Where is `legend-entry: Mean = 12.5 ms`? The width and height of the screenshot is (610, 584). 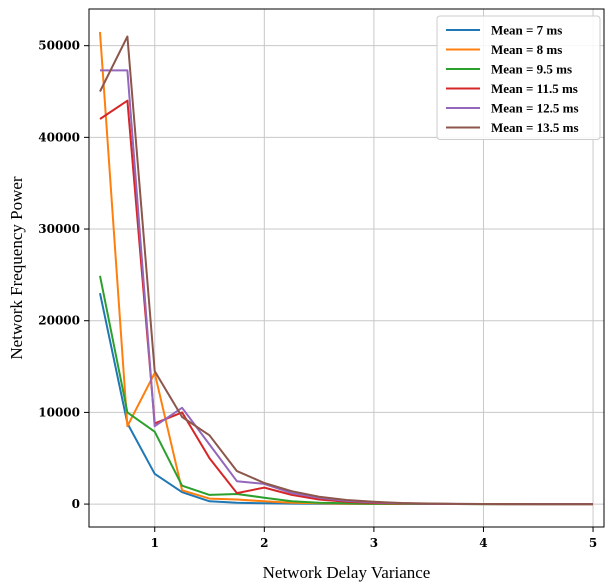
legend-entry: Mean = 12.5 ms is located at coordinates (535, 108).